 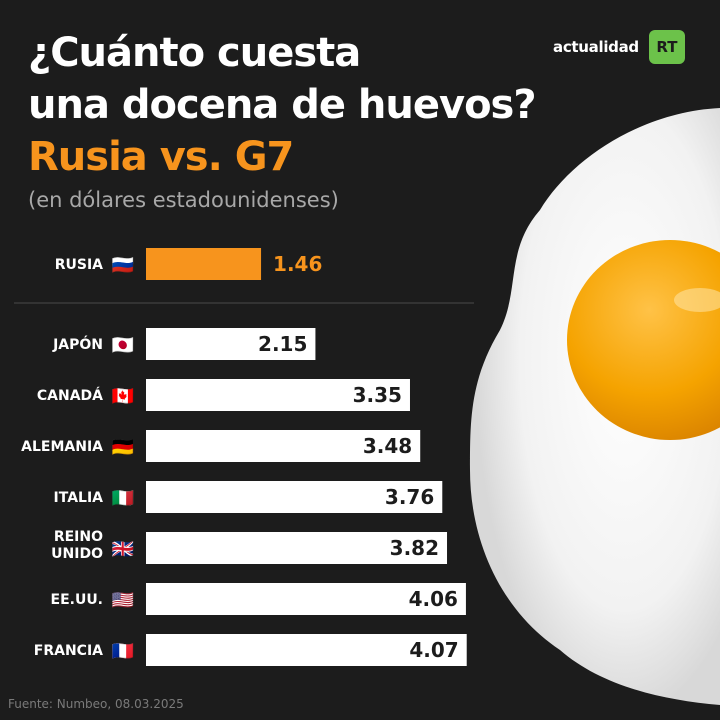 I want to click on value-label-alemania: 3.48, so click(x=387, y=446).